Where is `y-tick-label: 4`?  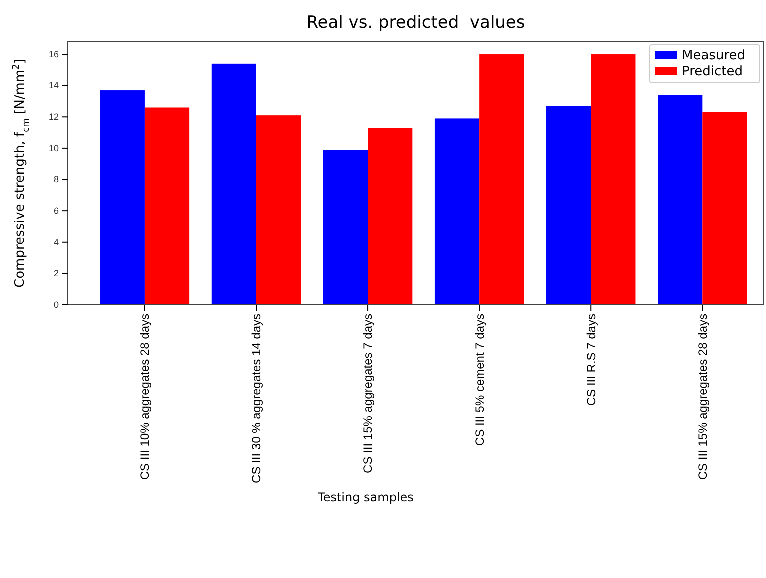
y-tick-label: 4 is located at coordinates (56, 242).